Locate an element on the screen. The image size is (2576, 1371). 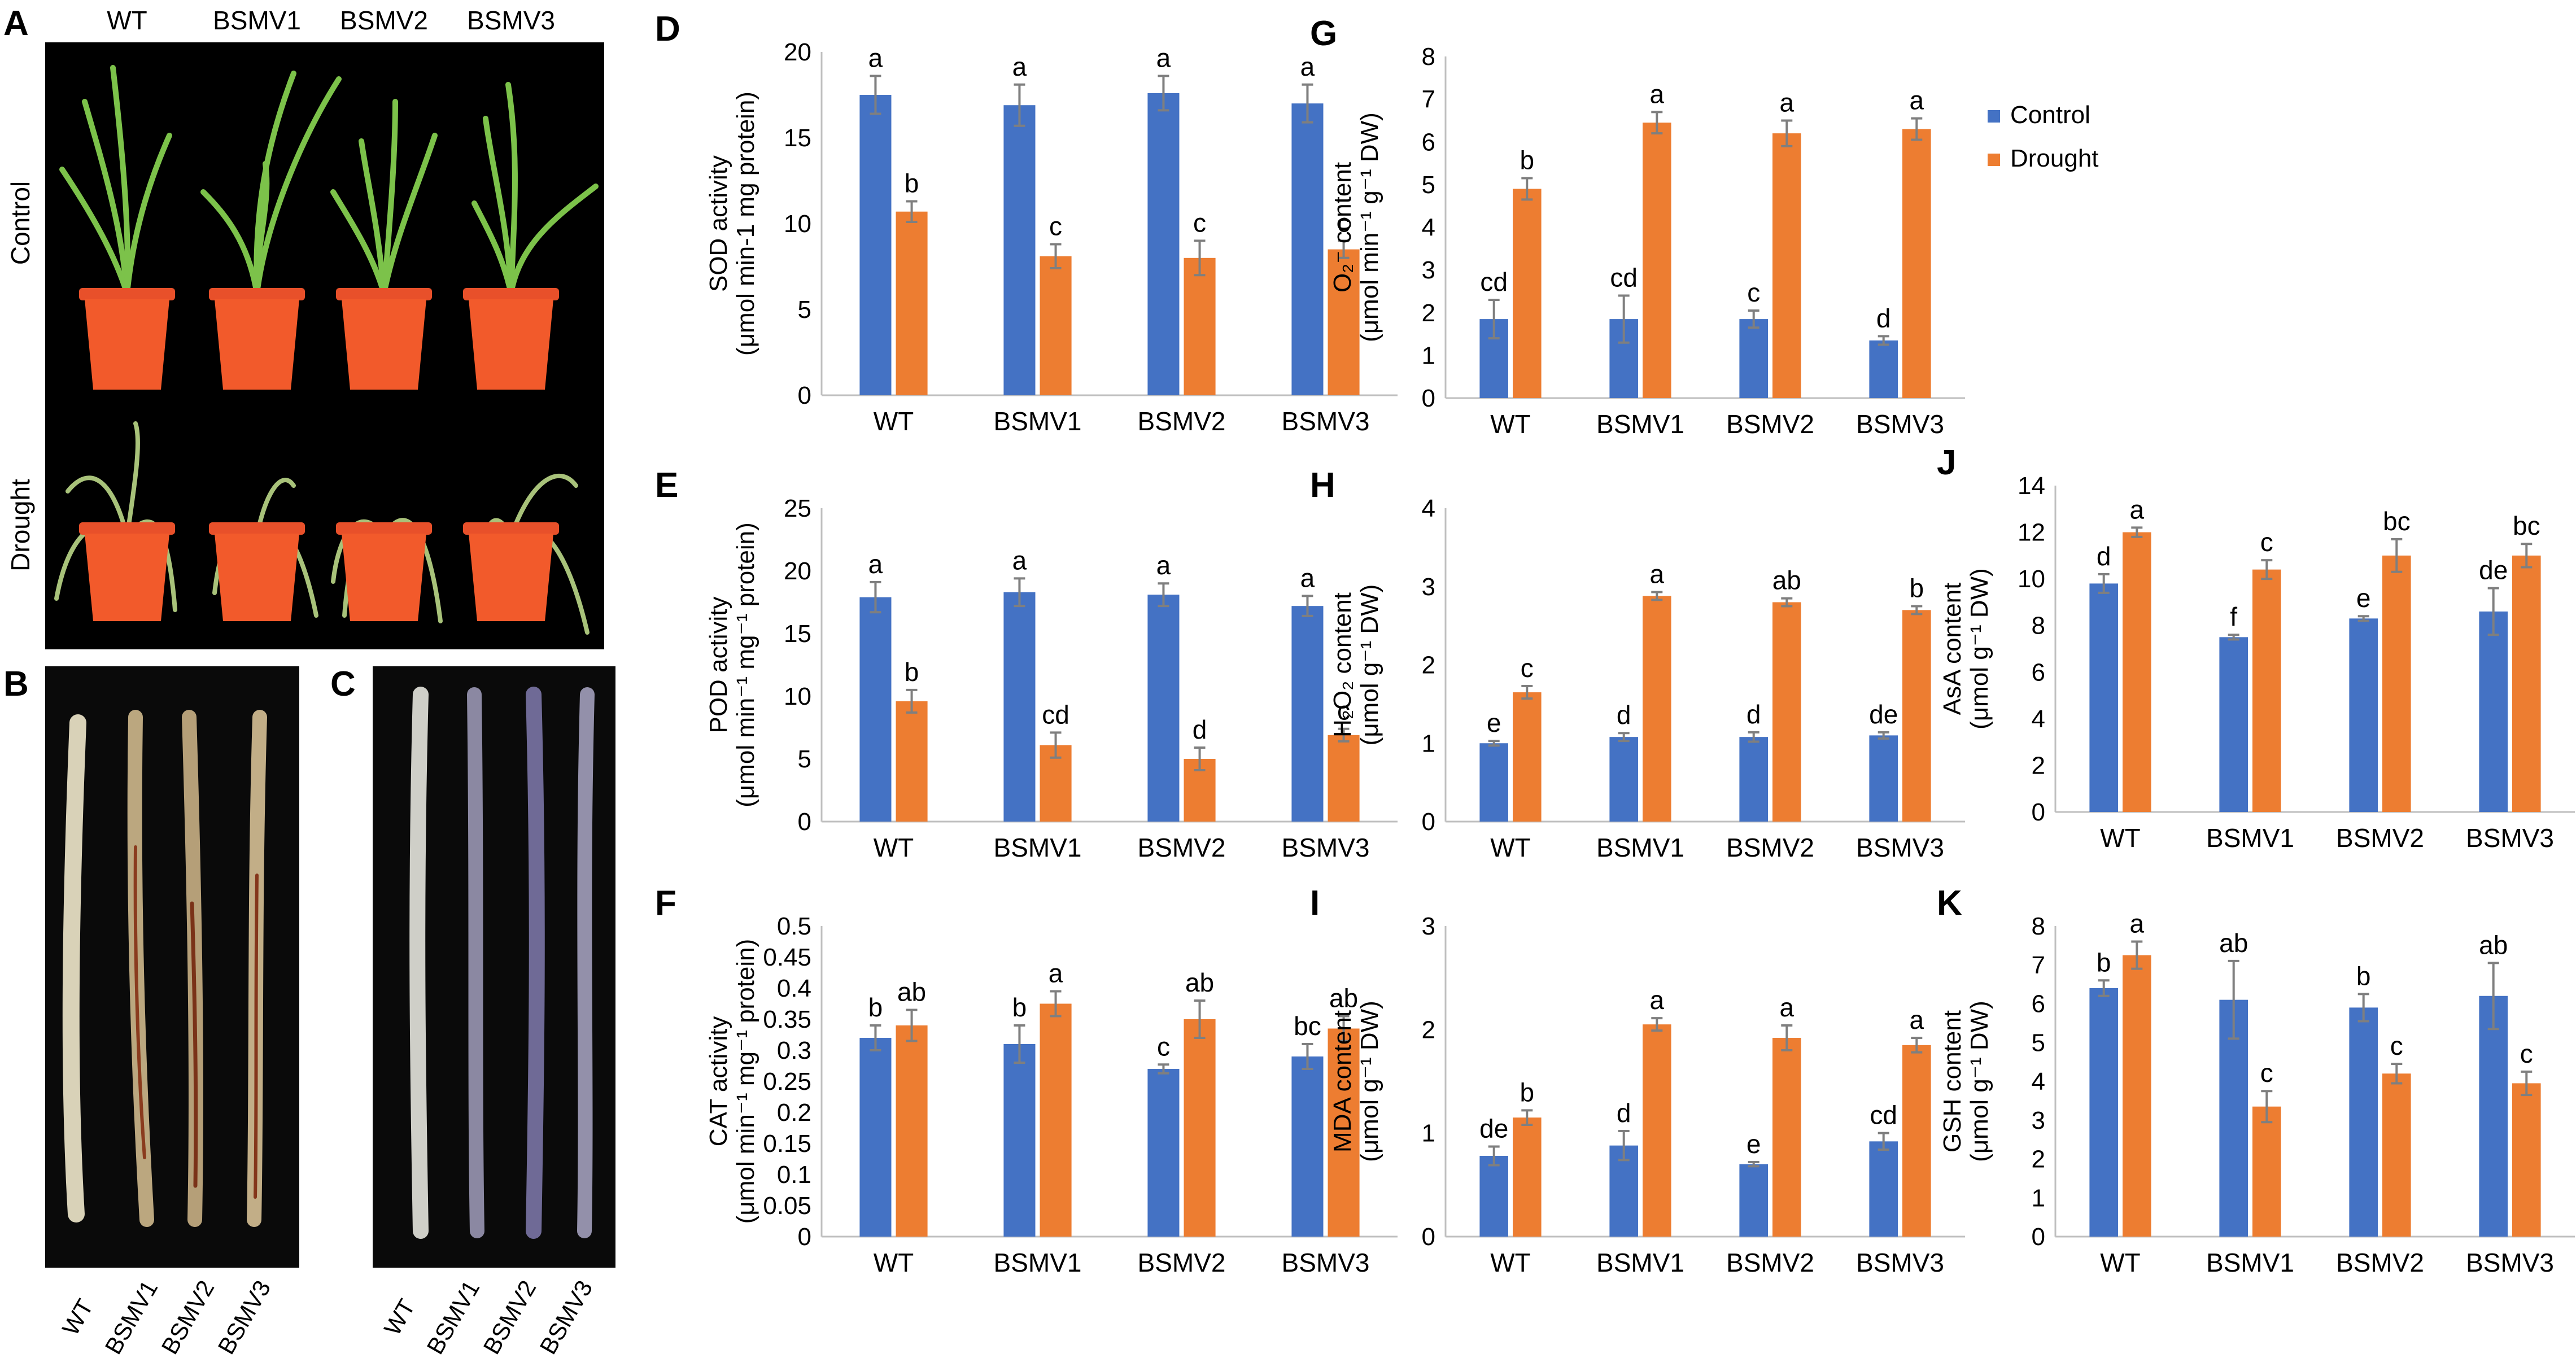
y-tick-label: 0.3 is located at coordinates (794, 1050).